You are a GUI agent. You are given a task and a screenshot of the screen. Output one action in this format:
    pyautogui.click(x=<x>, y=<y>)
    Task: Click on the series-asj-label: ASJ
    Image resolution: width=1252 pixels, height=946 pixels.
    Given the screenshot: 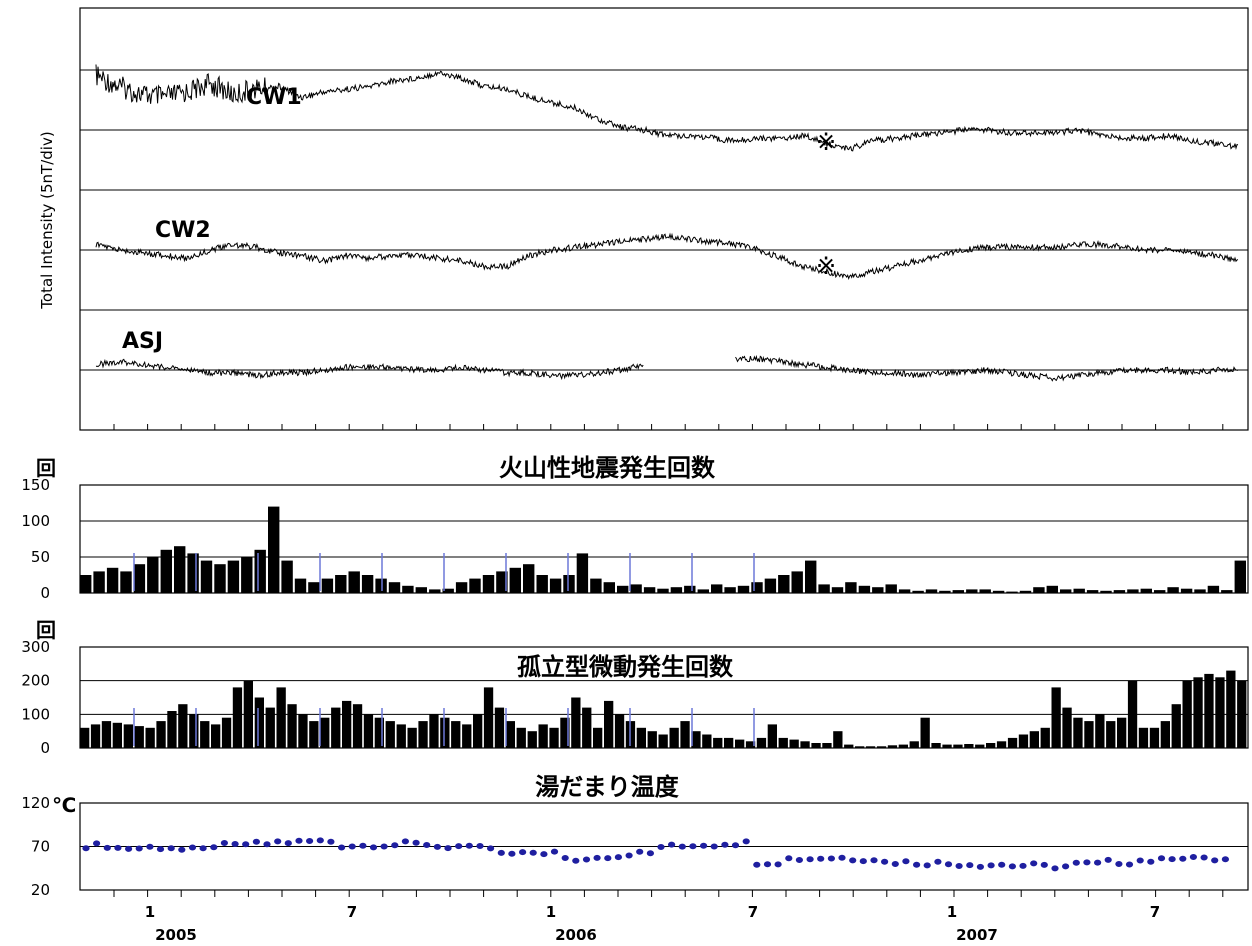 What is the action you would take?
    pyautogui.click(x=142, y=341)
    